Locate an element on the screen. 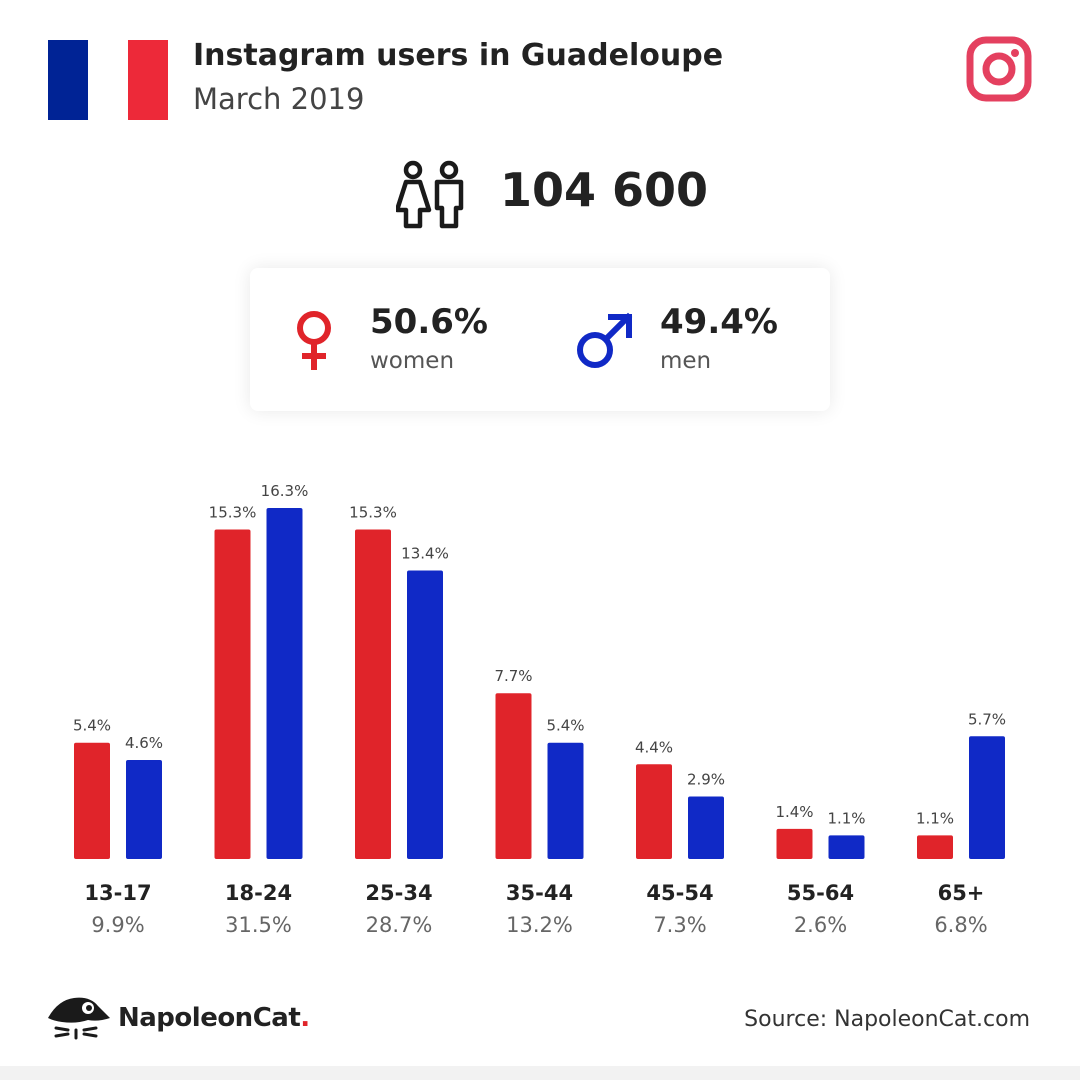  category-label: 45-54 is located at coordinates (679, 893).